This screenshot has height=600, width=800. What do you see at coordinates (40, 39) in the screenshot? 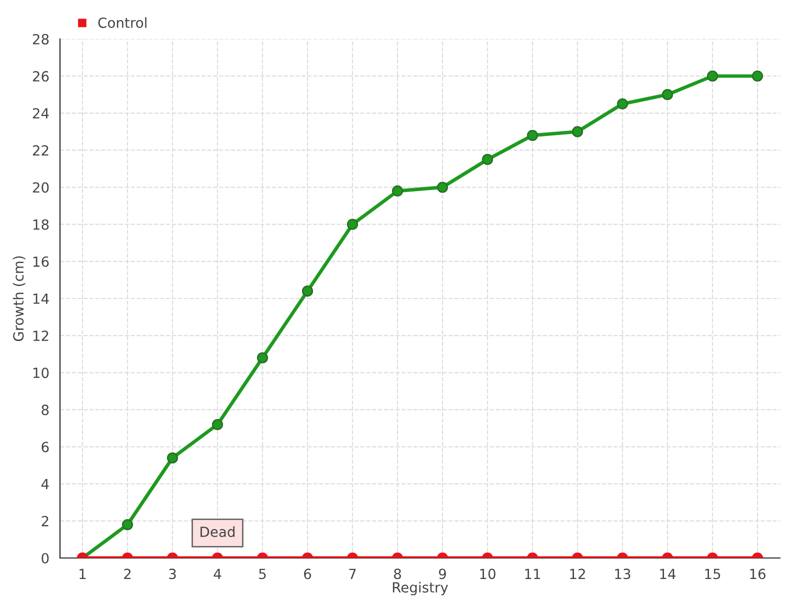
I see `y-tick-label: 28` at bounding box center [40, 39].